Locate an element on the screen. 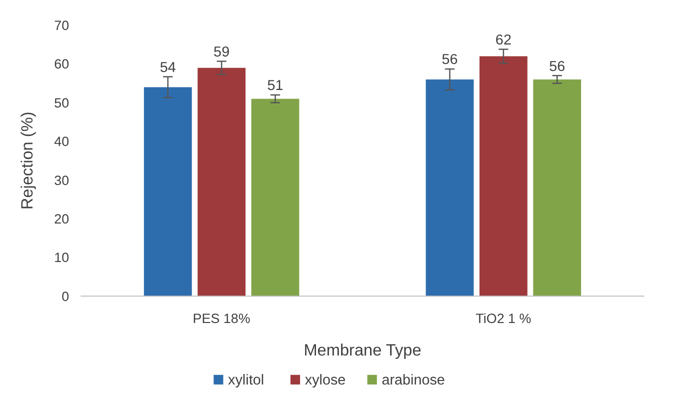 The height and width of the screenshot is (404, 677). x-axis-title: Membrane Type is located at coordinates (363, 351).